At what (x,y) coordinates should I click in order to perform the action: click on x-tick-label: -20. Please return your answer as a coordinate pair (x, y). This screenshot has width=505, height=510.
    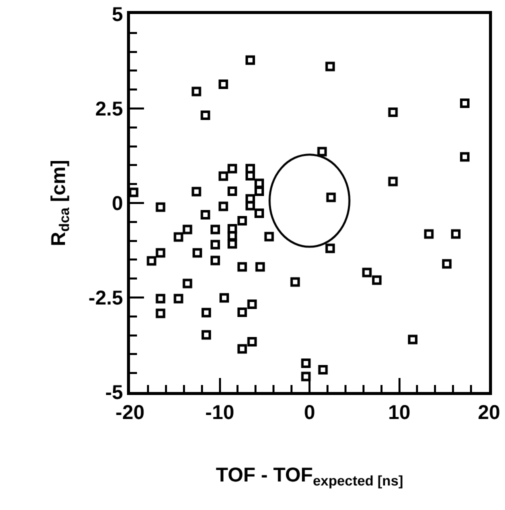
    Looking at the image, I should click on (130, 413).